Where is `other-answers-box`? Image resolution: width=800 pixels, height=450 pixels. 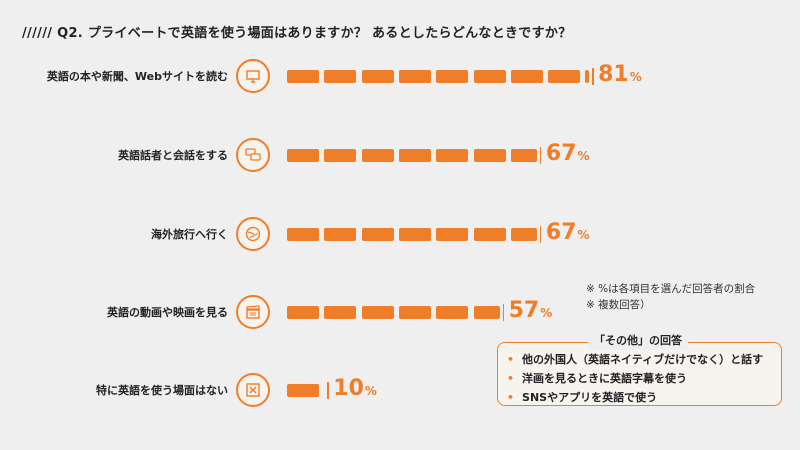
other-answers-box is located at coordinates (639, 374).